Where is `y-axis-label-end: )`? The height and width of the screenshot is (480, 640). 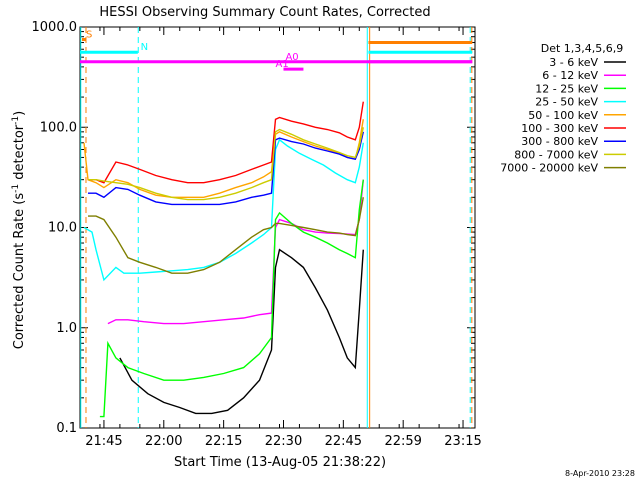 y-axis-label-end: ) is located at coordinates (19, 113).